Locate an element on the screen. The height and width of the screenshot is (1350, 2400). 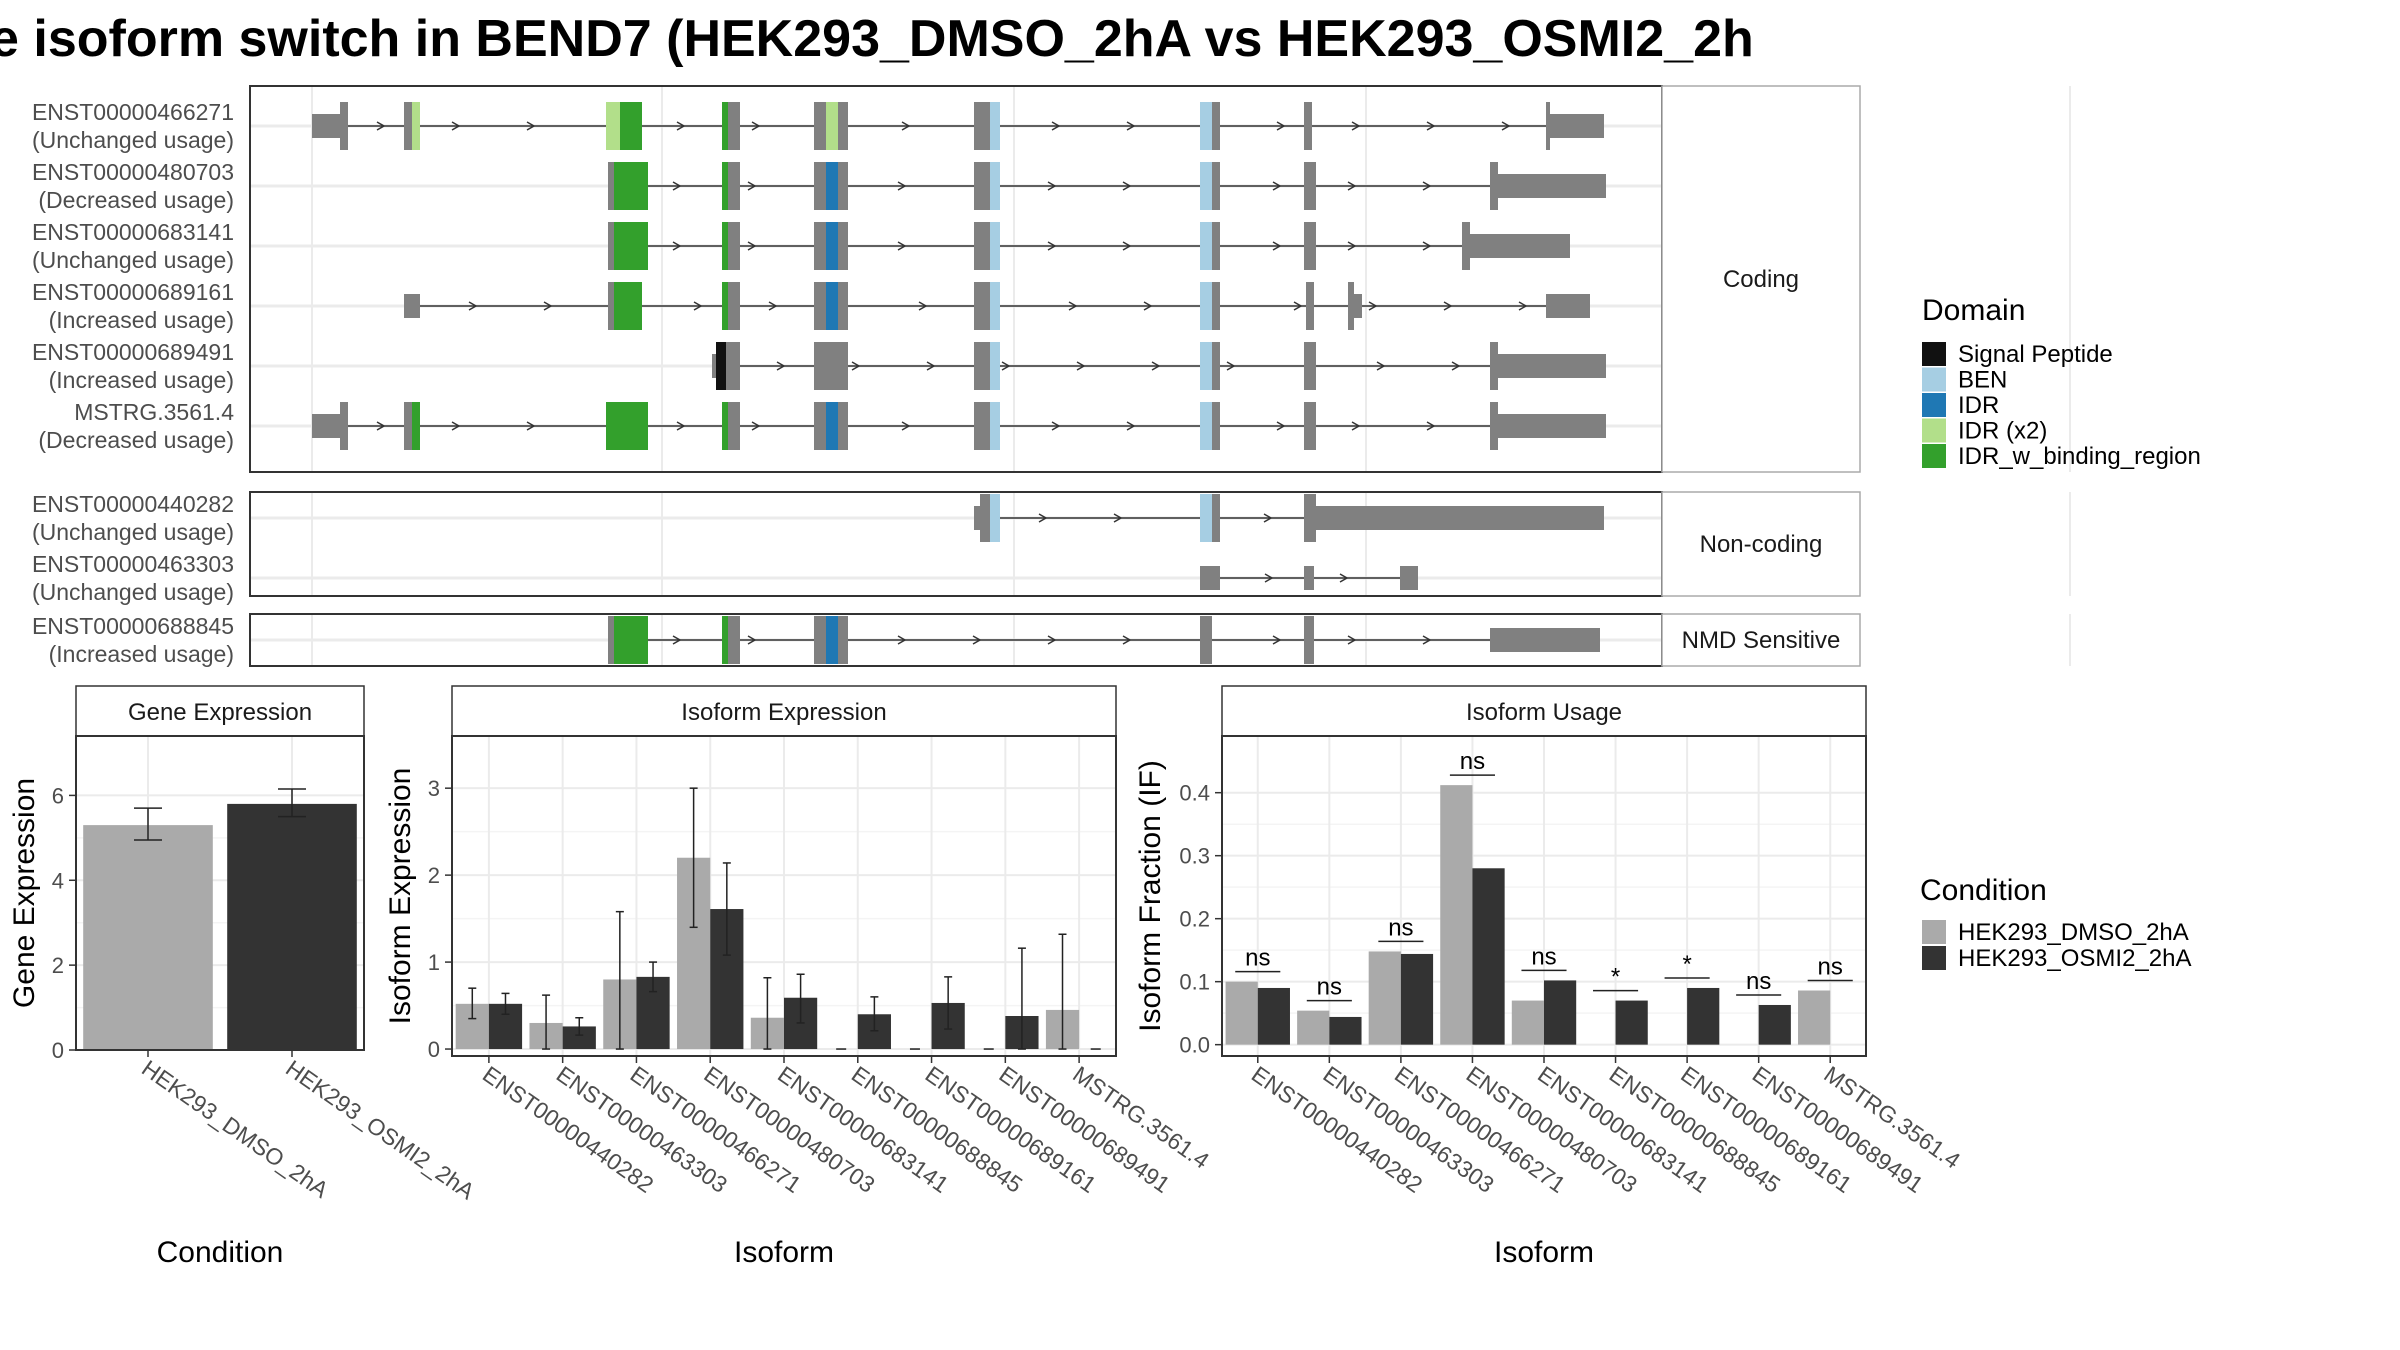
panel-strip-label: NMD Sensitive is located at coordinates (1761, 640).